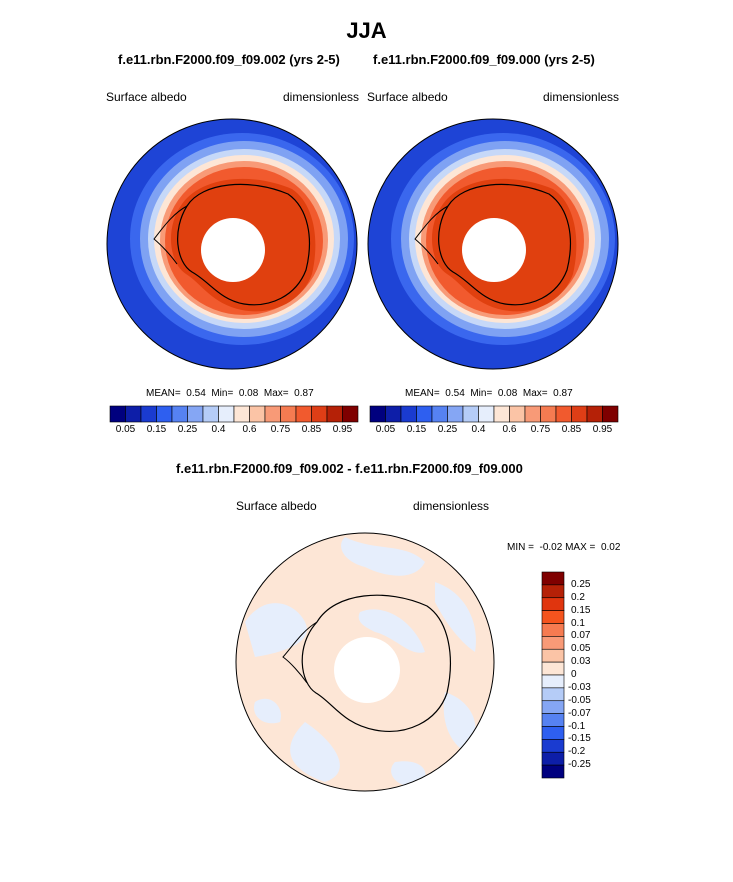 The width and height of the screenshot is (733, 882). I want to click on colorbar-tick-label: 0.1, so click(578, 623).